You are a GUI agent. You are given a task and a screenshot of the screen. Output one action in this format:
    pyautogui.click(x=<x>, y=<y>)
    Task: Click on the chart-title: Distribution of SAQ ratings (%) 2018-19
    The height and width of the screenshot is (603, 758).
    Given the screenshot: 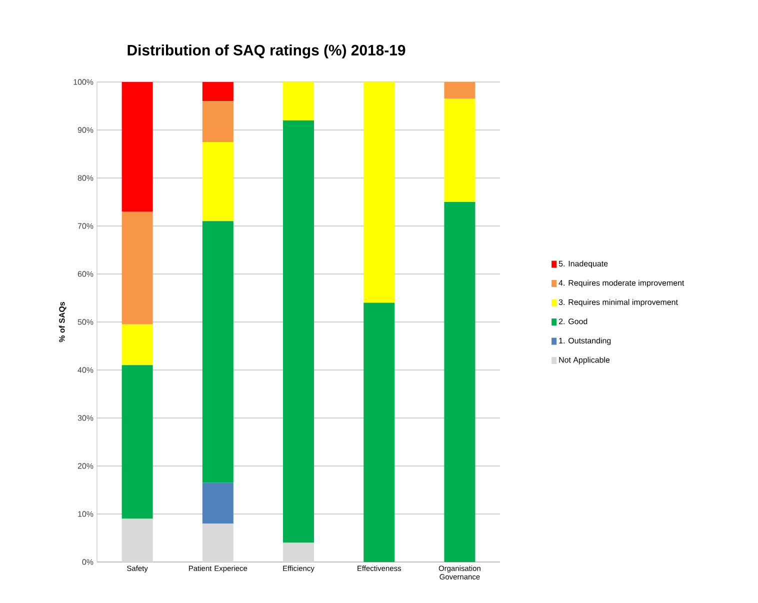 What is the action you would take?
    pyautogui.click(x=267, y=51)
    